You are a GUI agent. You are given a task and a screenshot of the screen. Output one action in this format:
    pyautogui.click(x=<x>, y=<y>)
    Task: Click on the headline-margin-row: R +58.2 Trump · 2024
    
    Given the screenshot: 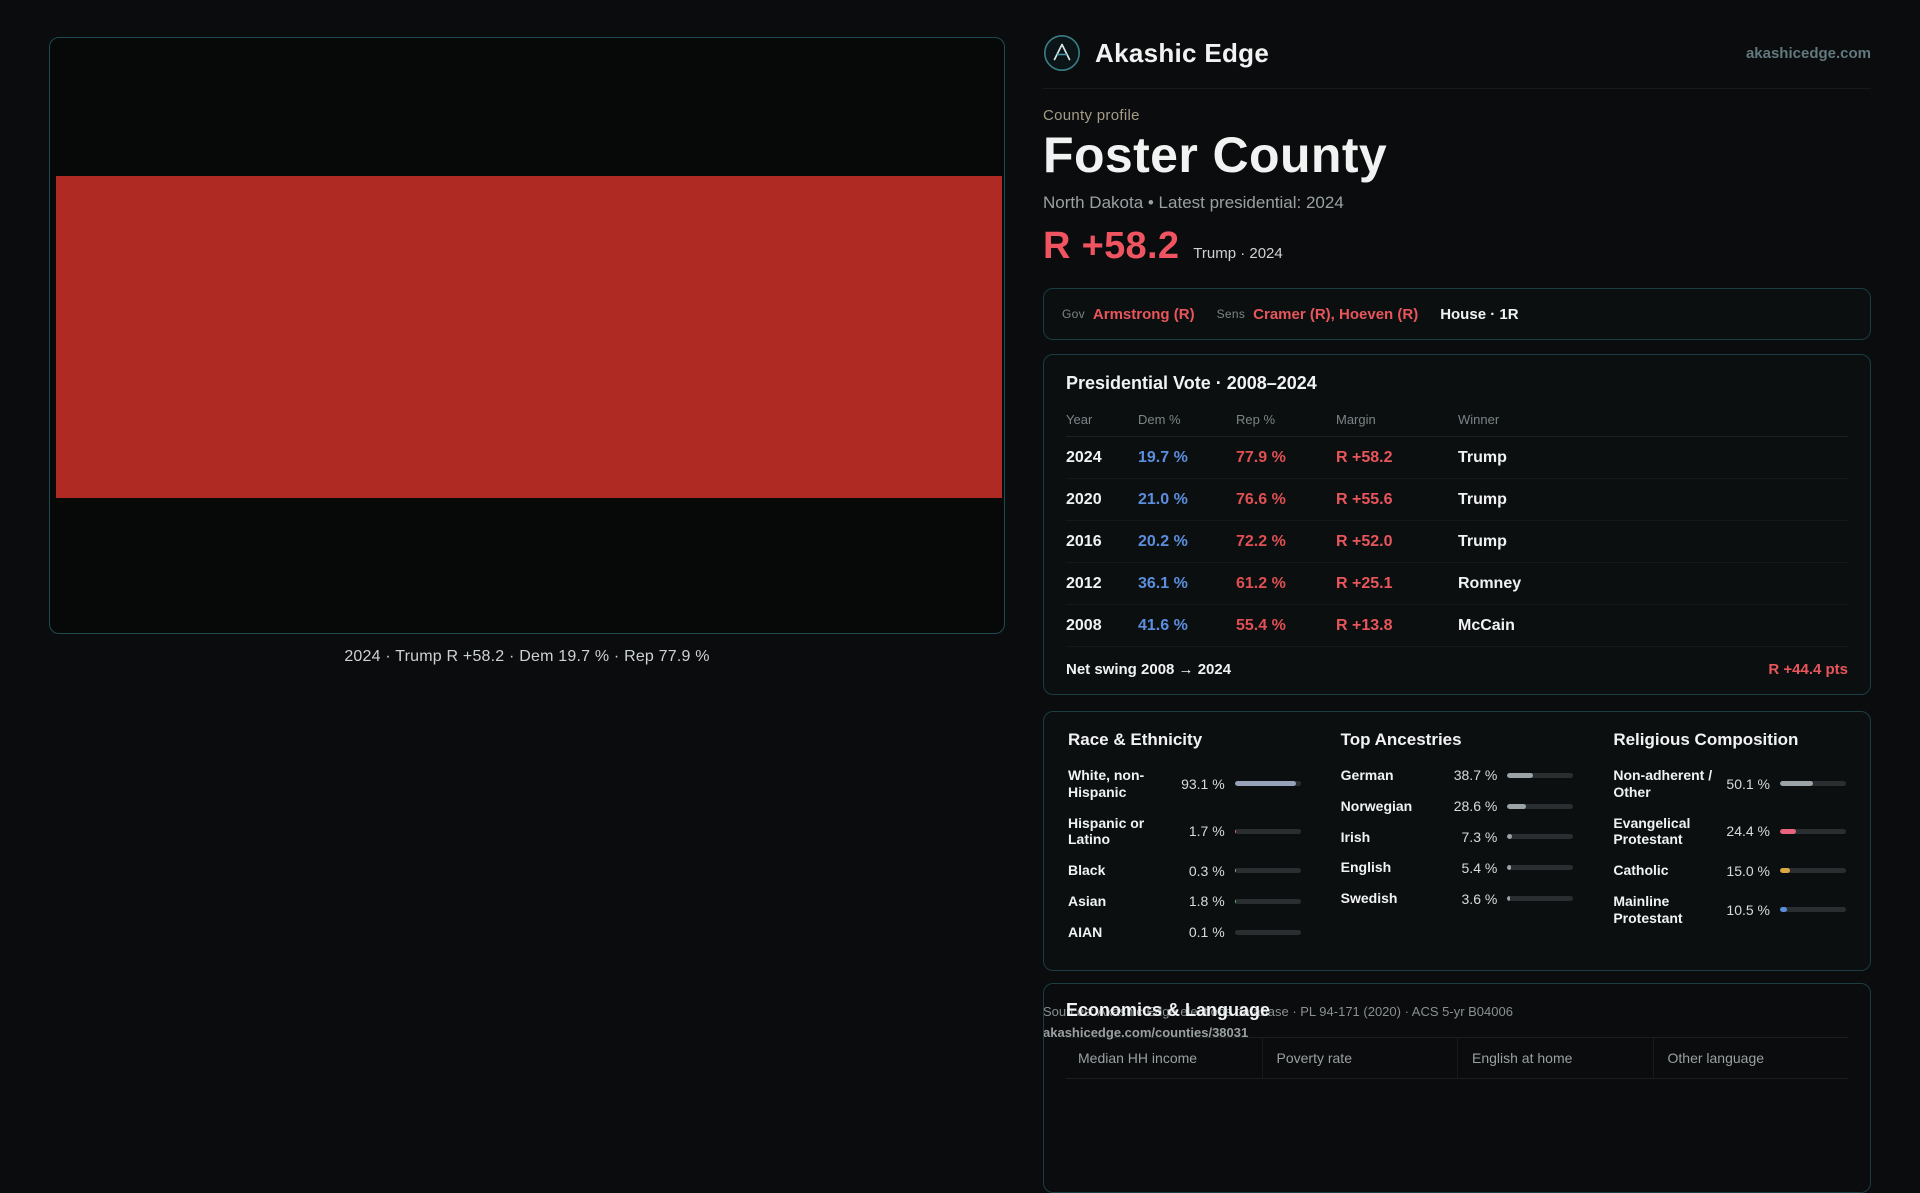 What is the action you would take?
    pyautogui.click(x=1457, y=246)
    